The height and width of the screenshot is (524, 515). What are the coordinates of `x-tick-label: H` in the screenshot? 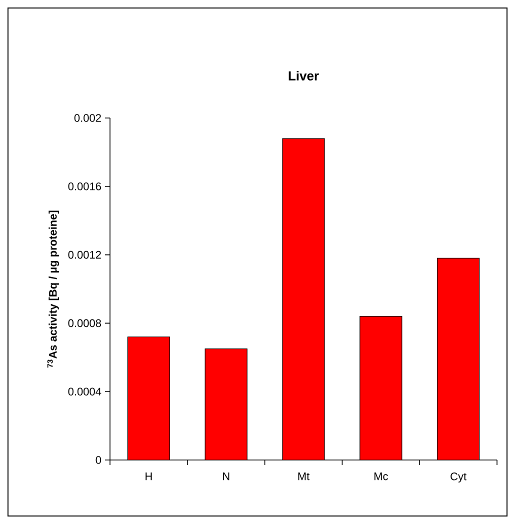 It's located at (149, 476).